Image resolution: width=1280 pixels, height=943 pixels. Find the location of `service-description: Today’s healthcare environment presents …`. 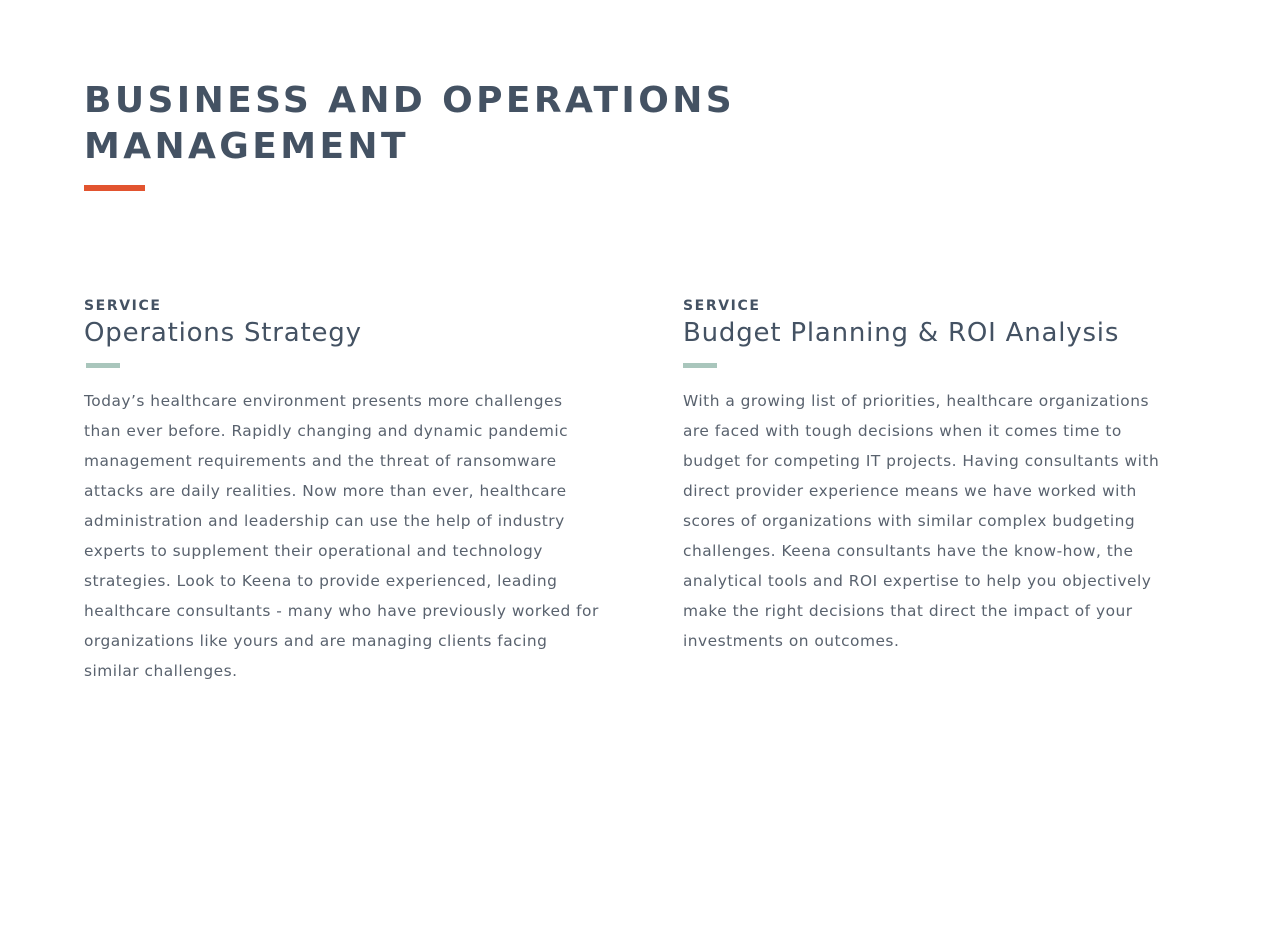

service-description: Today’s healthcare environment presents … is located at coordinates (341, 536).